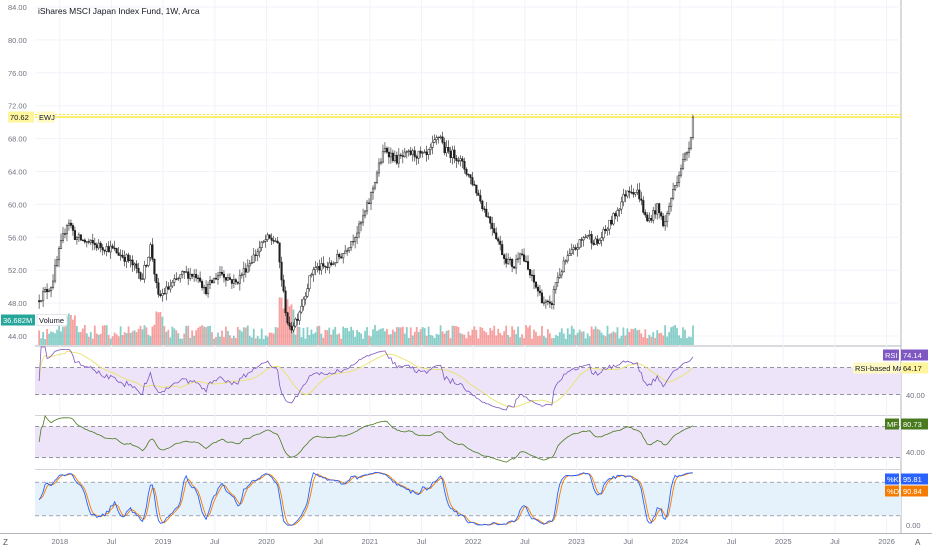 The width and height of the screenshot is (932, 555). Describe the element at coordinates (215, 541) in the screenshot. I see `time-tick-label: Jul` at that location.